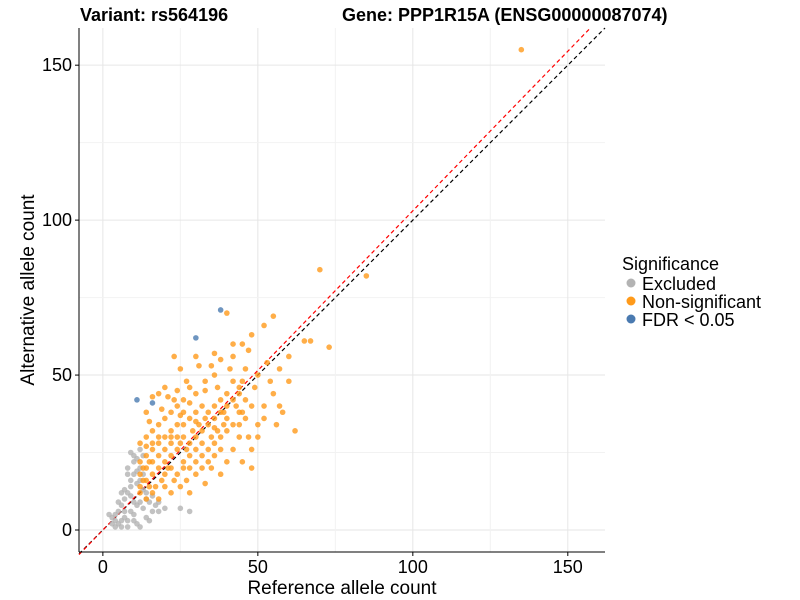 This screenshot has height=600, width=800. What do you see at coordinates (631, 283) in the screenshot?
I see `legend-marker-excluded` at bounding box center [631, 283].